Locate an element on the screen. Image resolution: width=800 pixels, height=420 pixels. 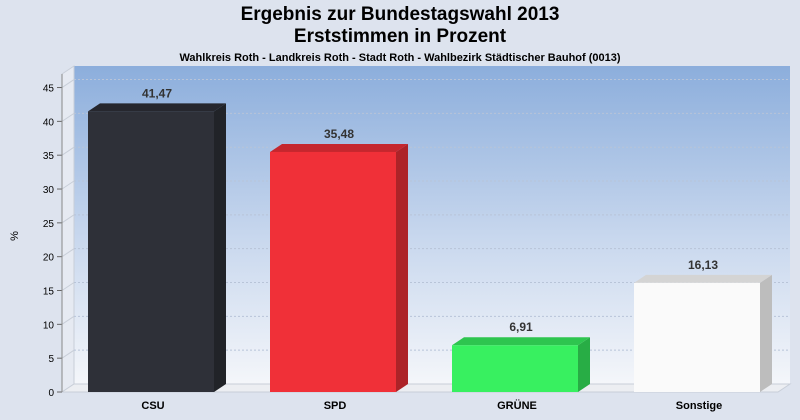
y-tick-label: 25 is located at coordinates (49, 224).